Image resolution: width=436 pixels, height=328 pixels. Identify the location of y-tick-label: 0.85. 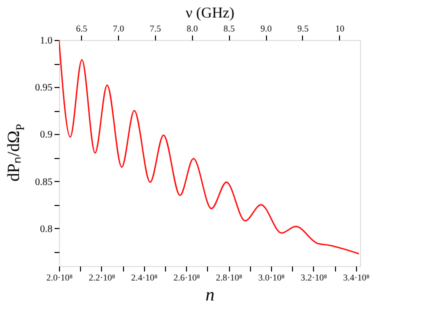
(43, 182).